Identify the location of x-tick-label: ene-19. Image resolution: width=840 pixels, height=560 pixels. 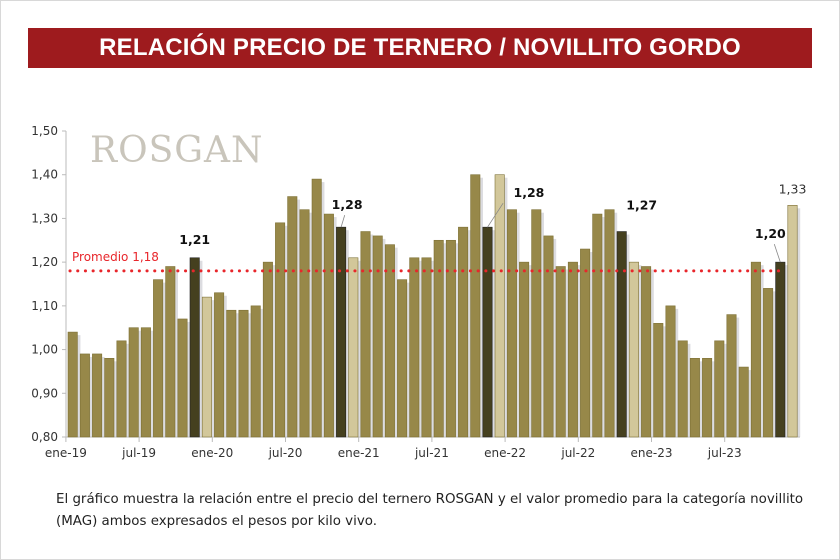
(66, 453).